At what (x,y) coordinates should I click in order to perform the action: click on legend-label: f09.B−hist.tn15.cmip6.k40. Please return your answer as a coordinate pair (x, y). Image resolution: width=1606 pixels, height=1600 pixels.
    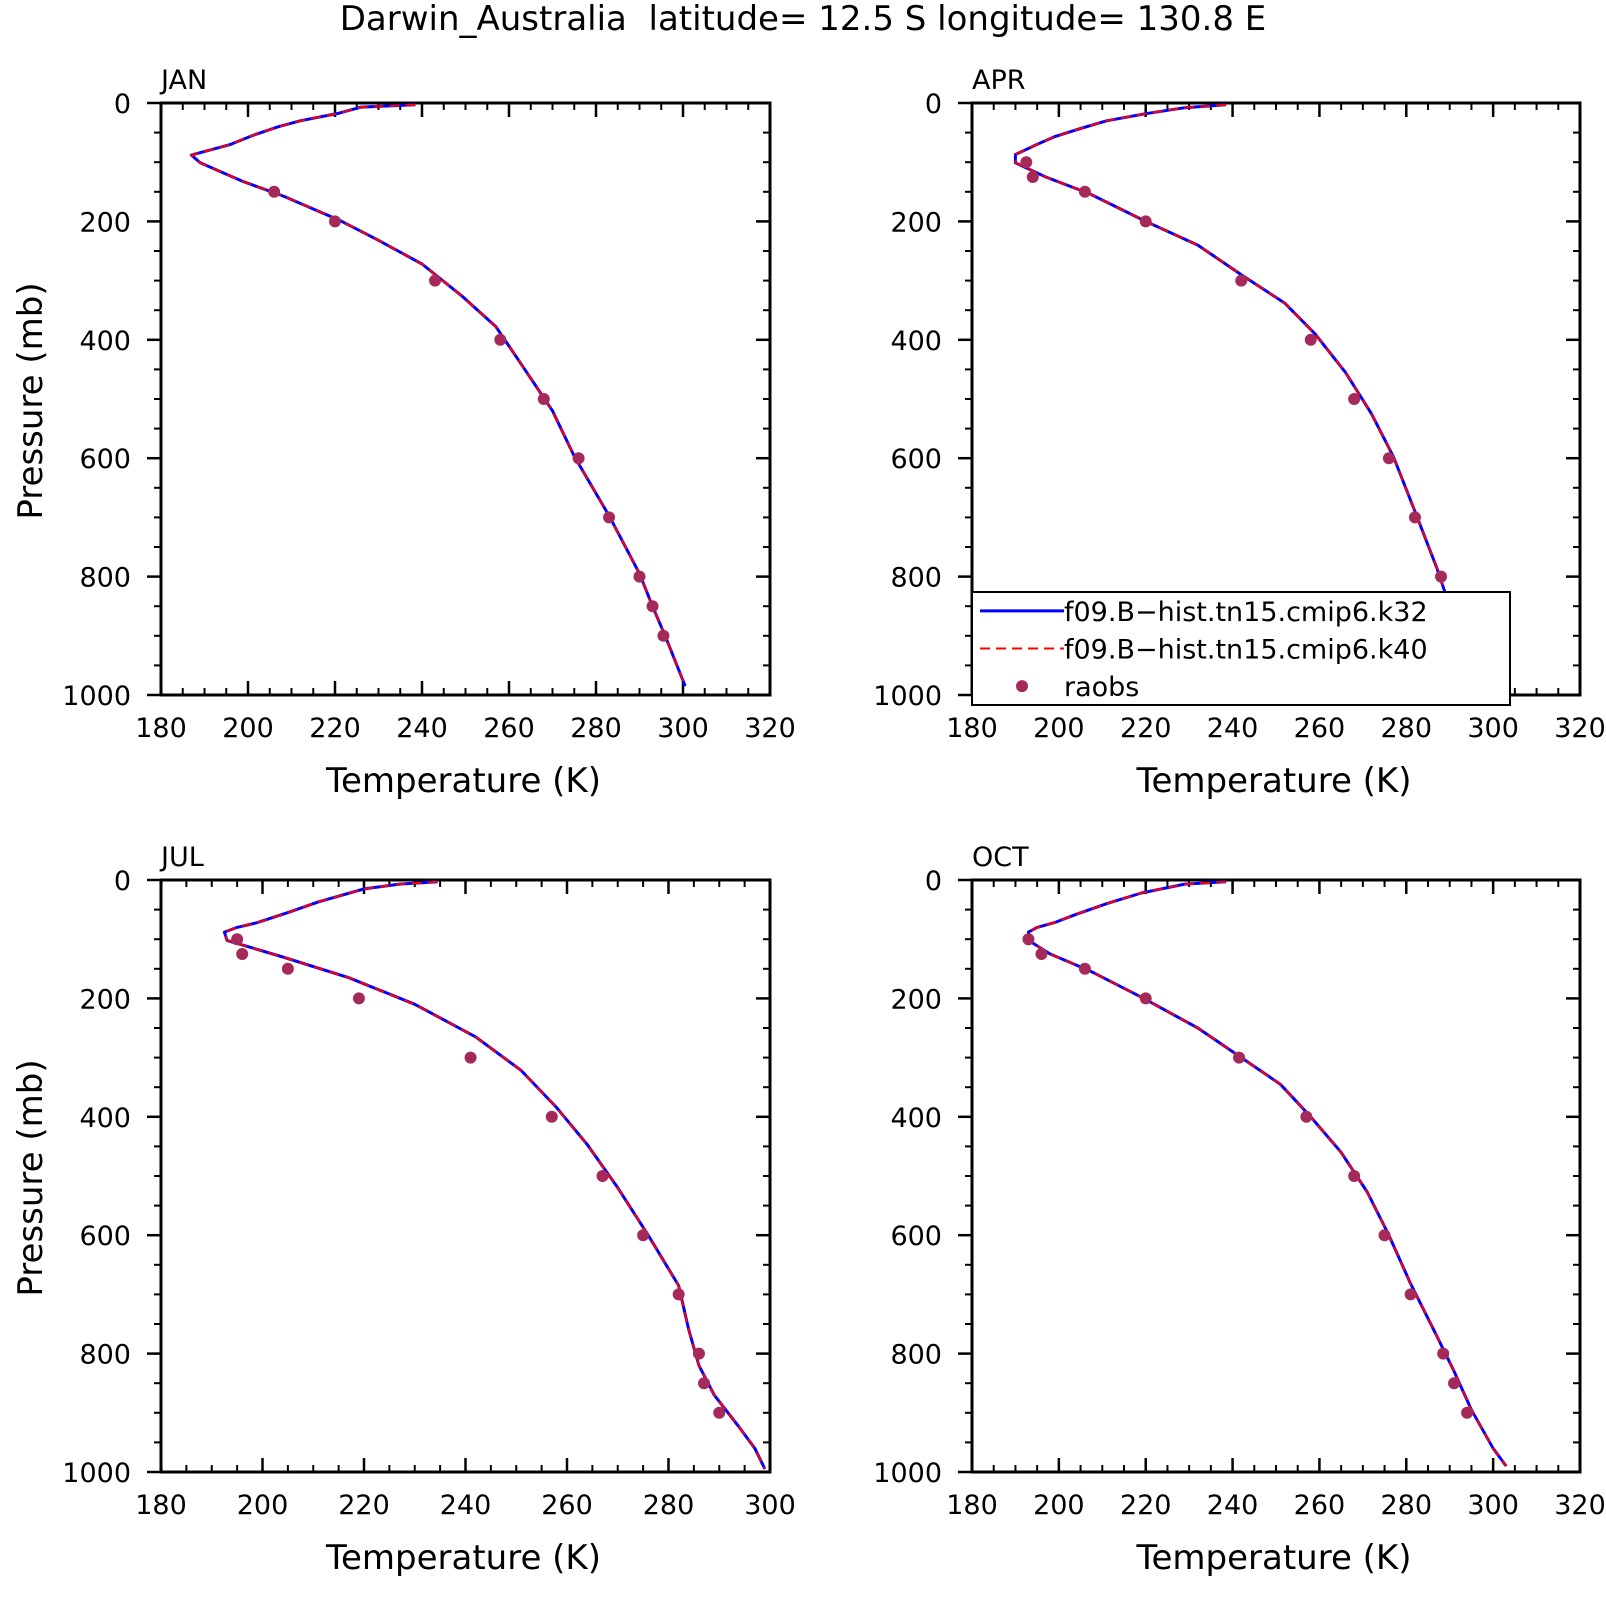
    Looking at the image, I should click on (1246, 650).